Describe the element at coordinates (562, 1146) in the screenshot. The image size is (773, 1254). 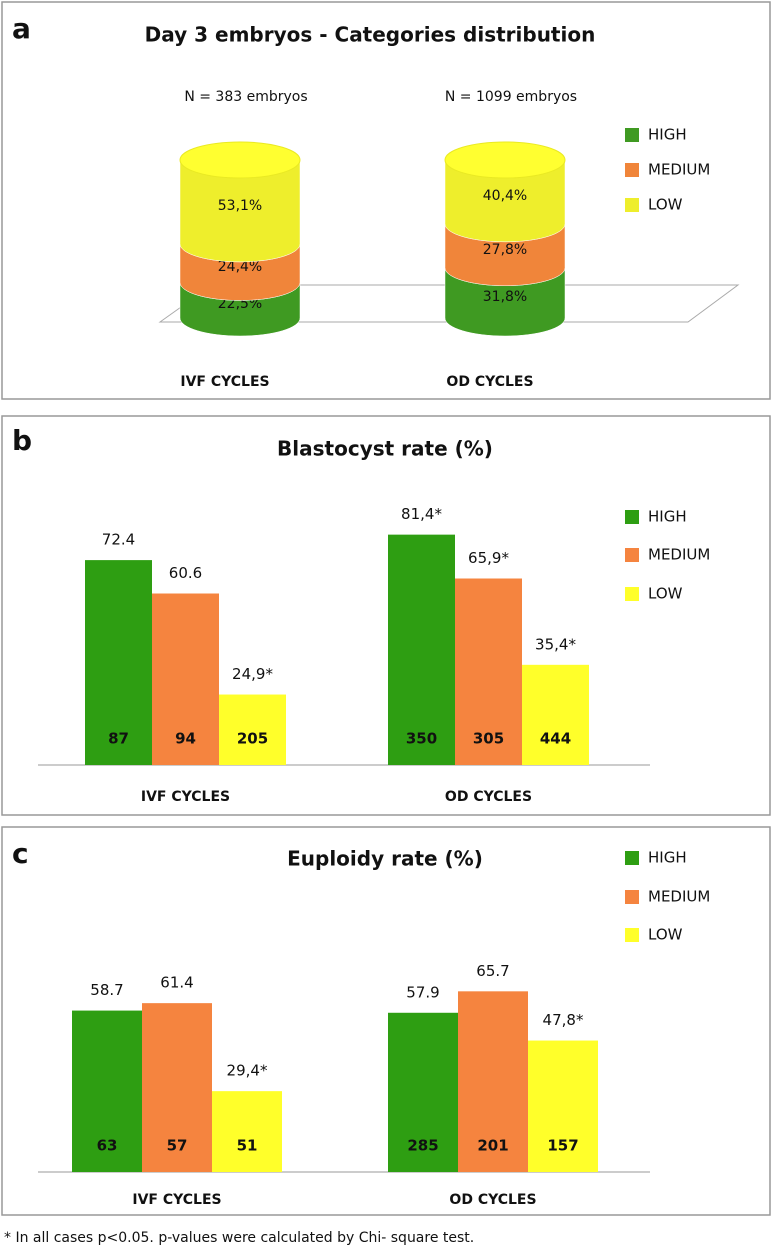
I see `count-label: 157` at that location.